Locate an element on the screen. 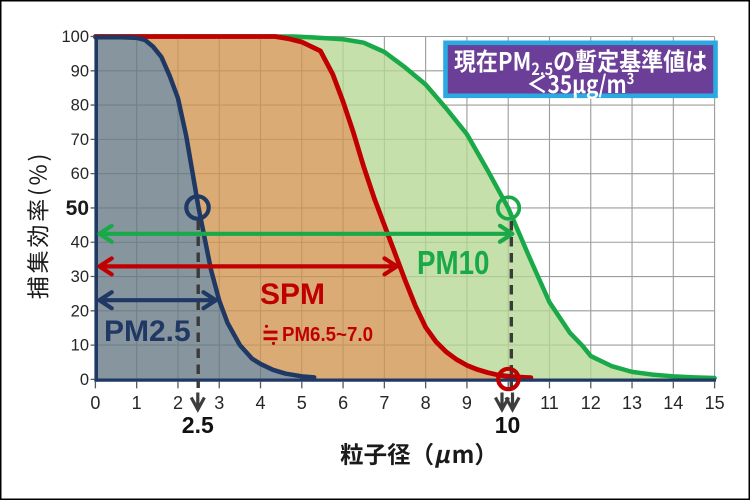 The width and height of the screenshot is (750, 500). svg-text: 15 is located at coordinates (715, 403).